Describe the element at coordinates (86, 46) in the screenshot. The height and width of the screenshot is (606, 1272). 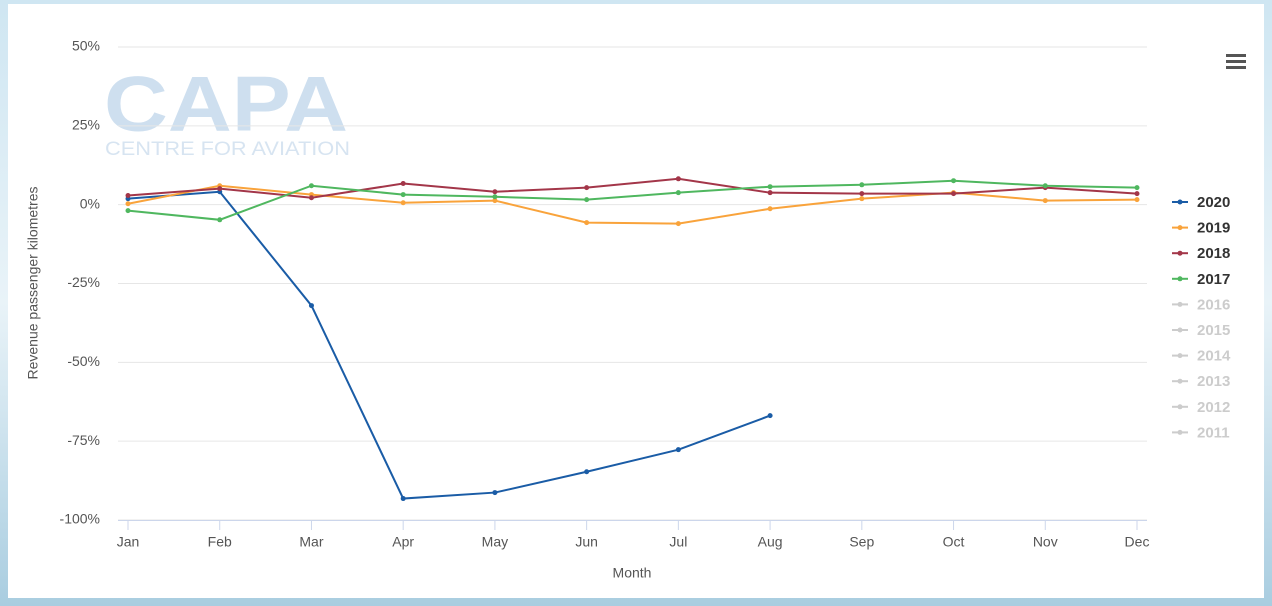
I see `y-tick-label: 50%` at that location.